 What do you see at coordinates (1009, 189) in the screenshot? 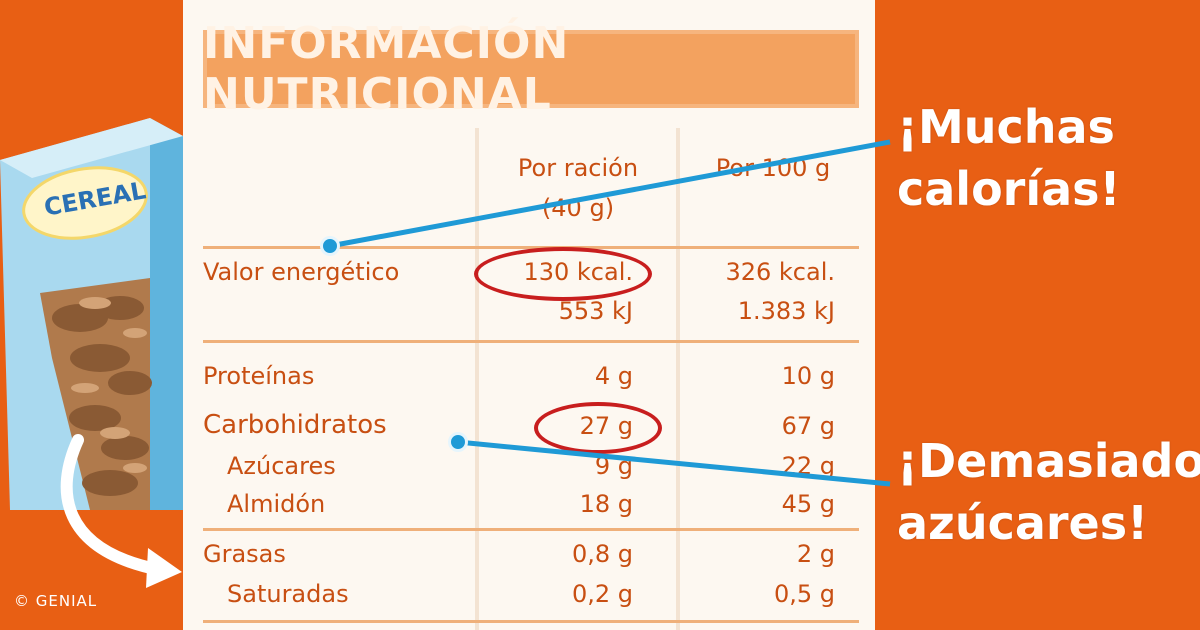
I see `calories-callout-line2: calorías!` at bounding box center [1009, 189].